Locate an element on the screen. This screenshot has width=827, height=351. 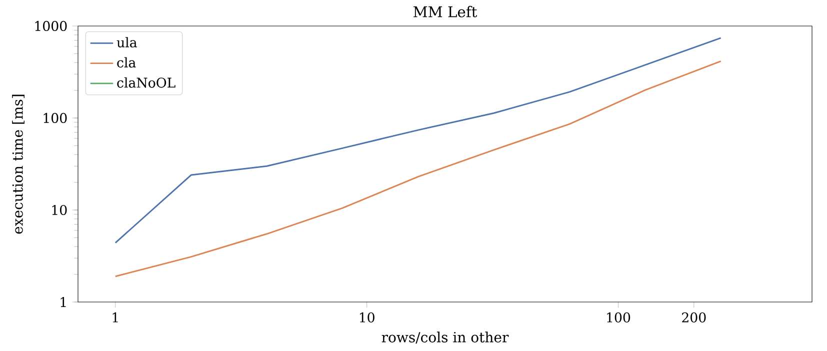
x-tick-label: 10 is located at coordinates (367, 317).